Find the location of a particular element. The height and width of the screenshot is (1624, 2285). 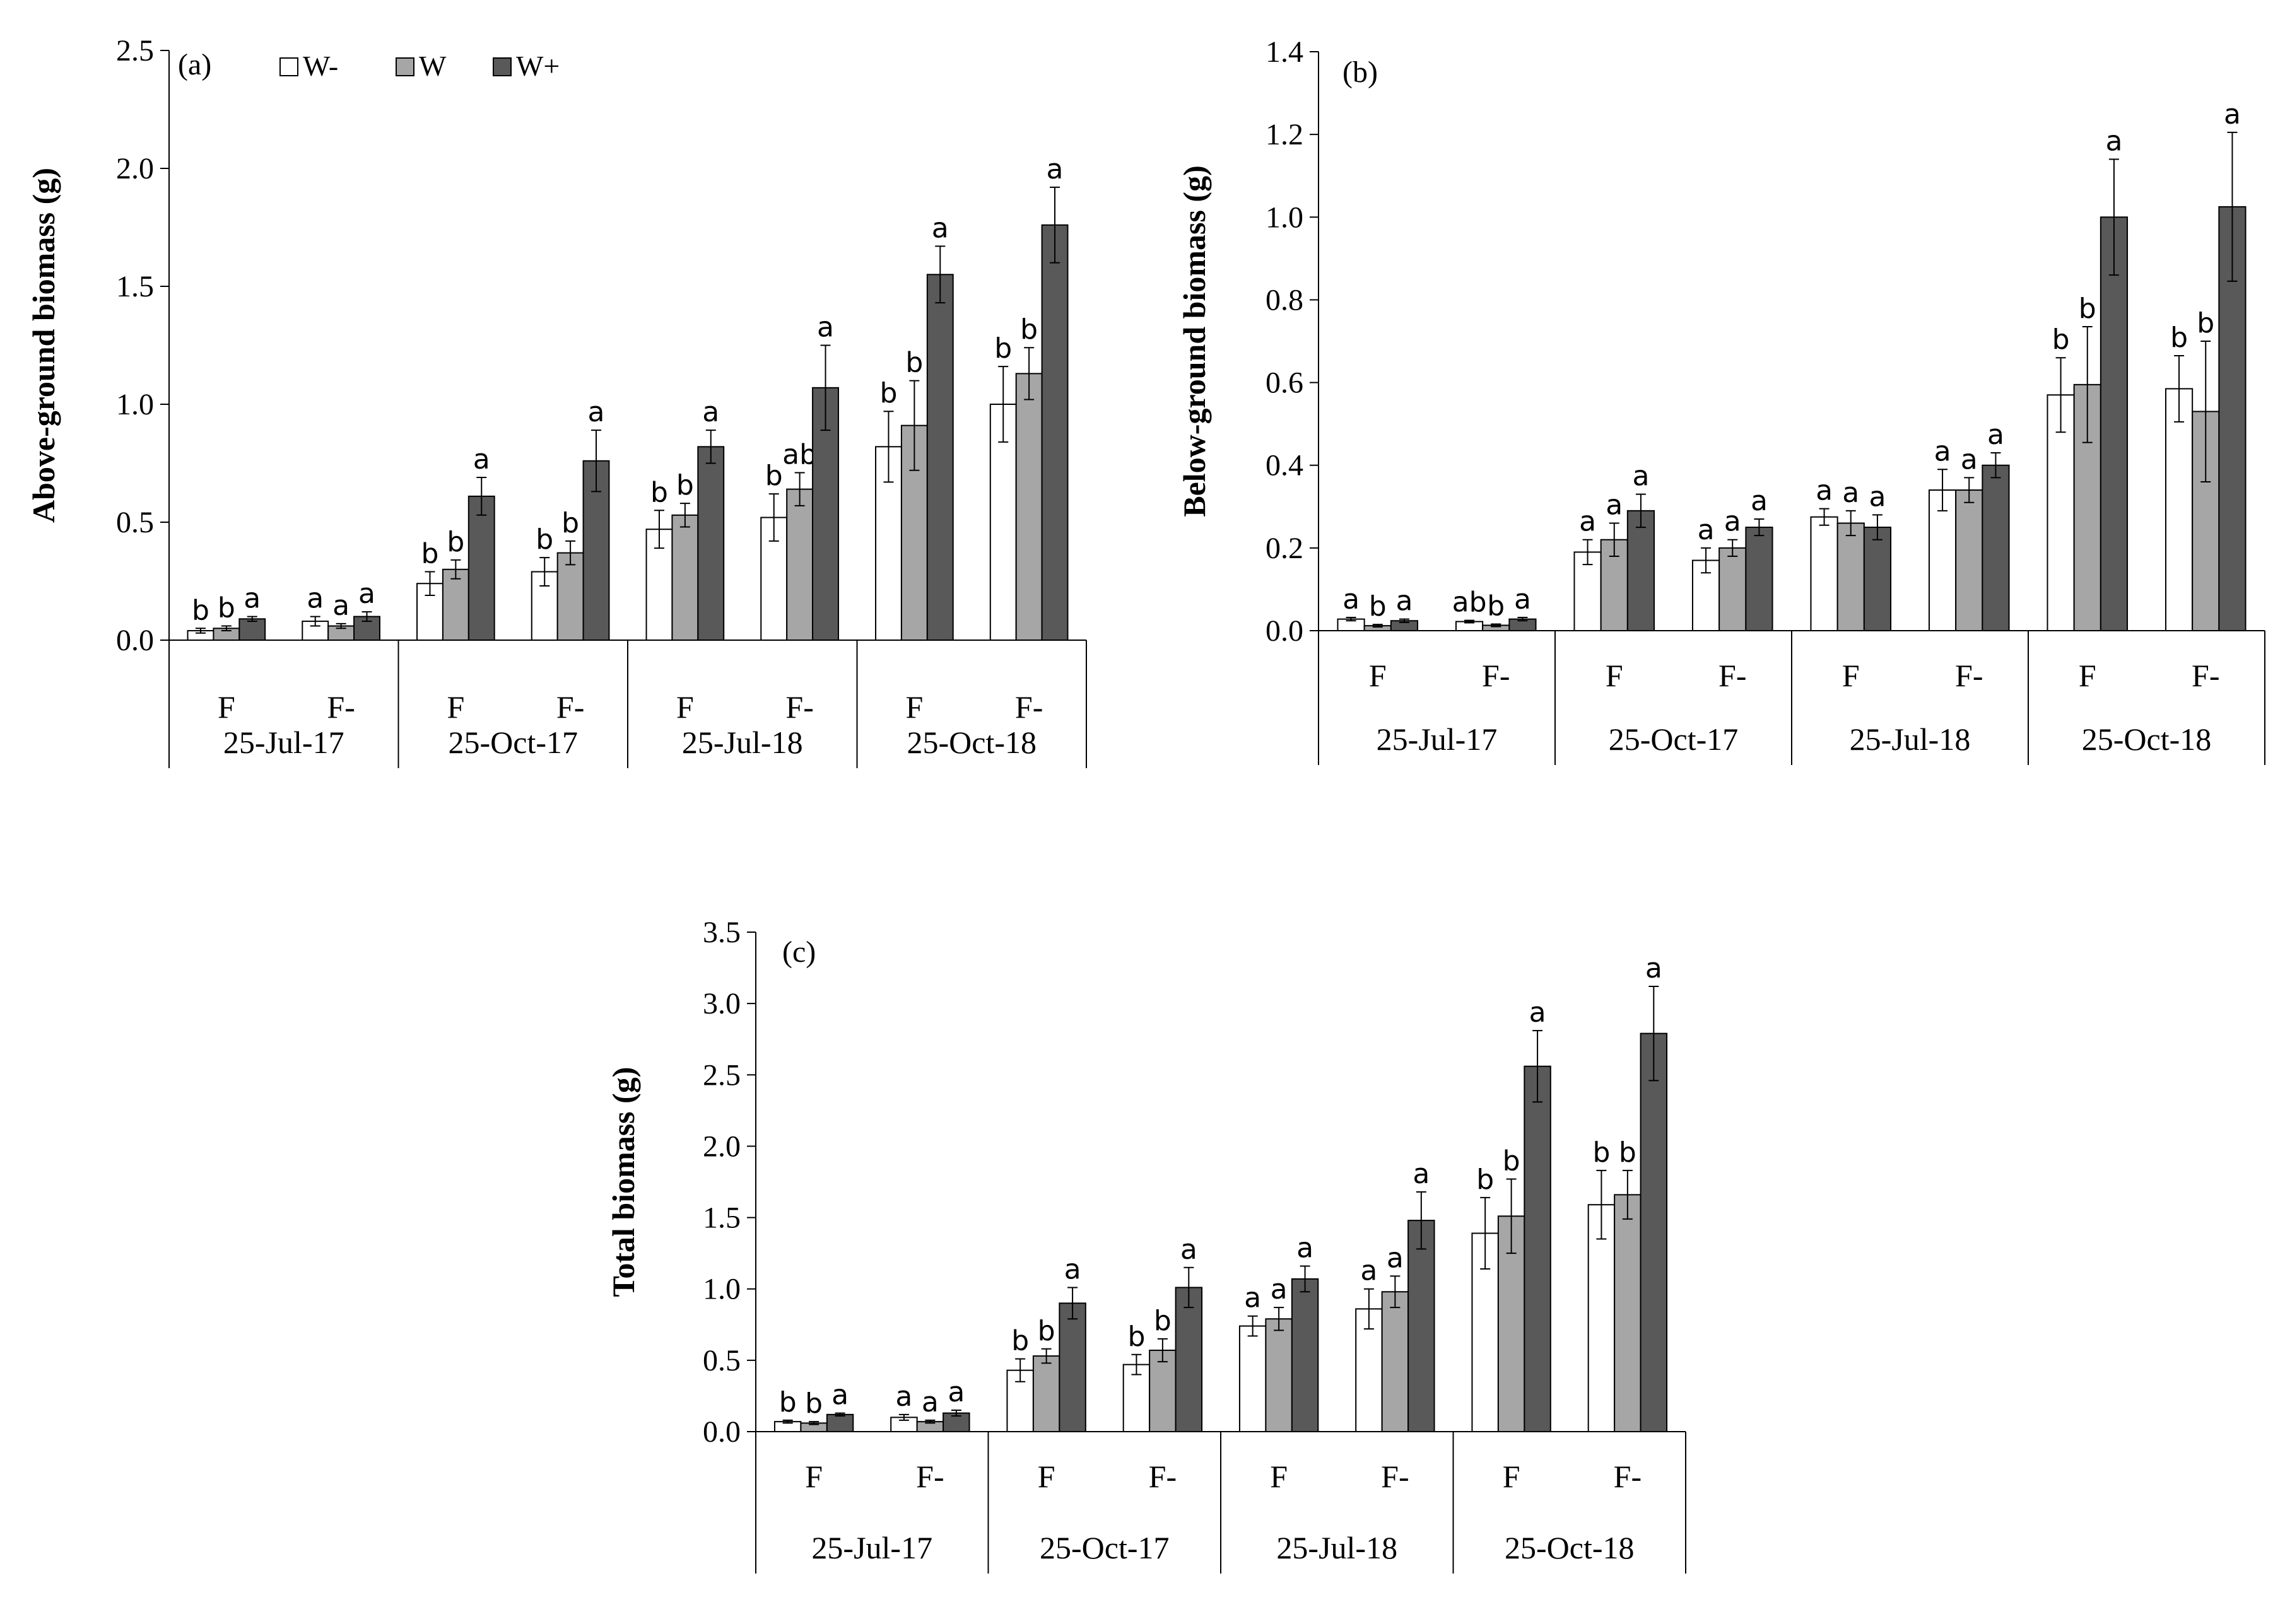

panel-label: (a) is located at coordinates (194, 64).